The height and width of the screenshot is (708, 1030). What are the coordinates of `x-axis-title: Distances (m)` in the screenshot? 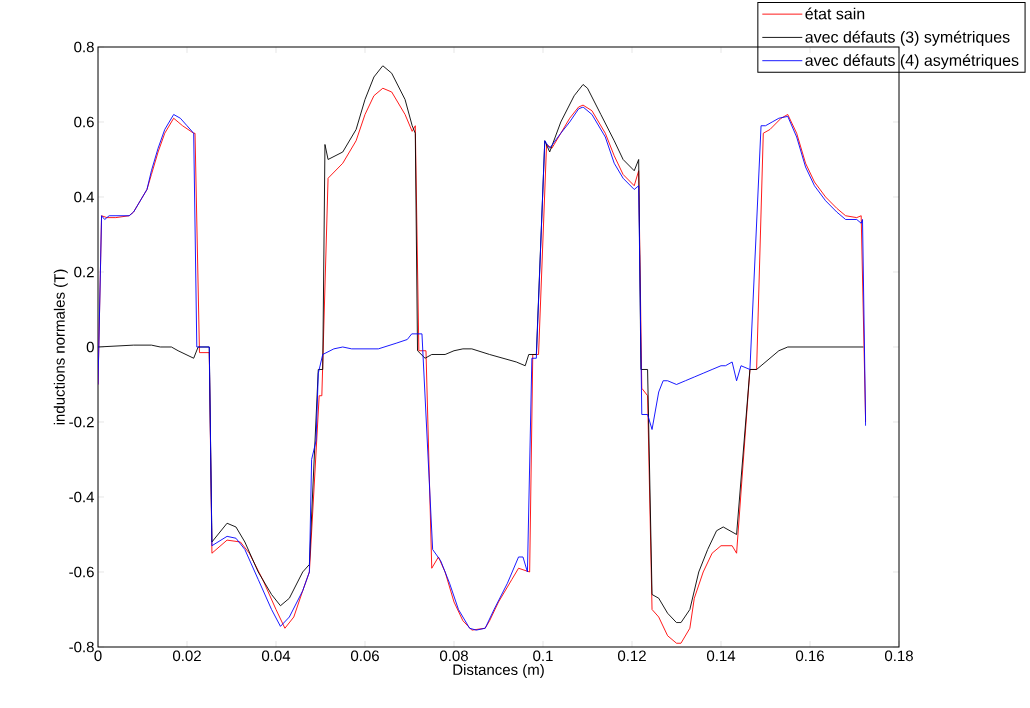 It's located at (498, 671).